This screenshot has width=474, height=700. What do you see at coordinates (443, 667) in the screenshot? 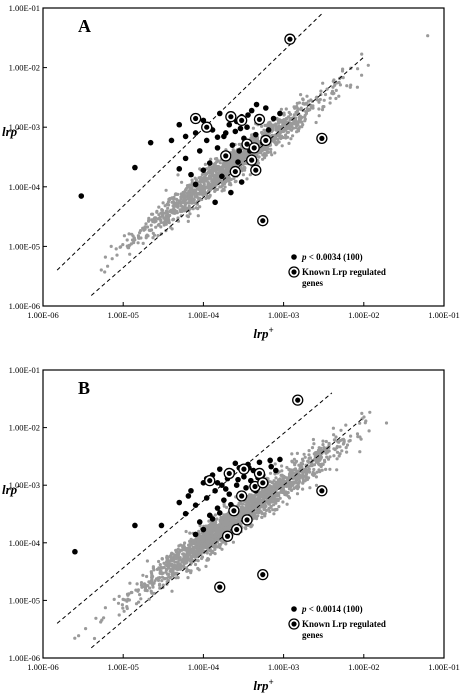
I see `x-tick-label: 1.00E-01` at bounding box center [443, 667].